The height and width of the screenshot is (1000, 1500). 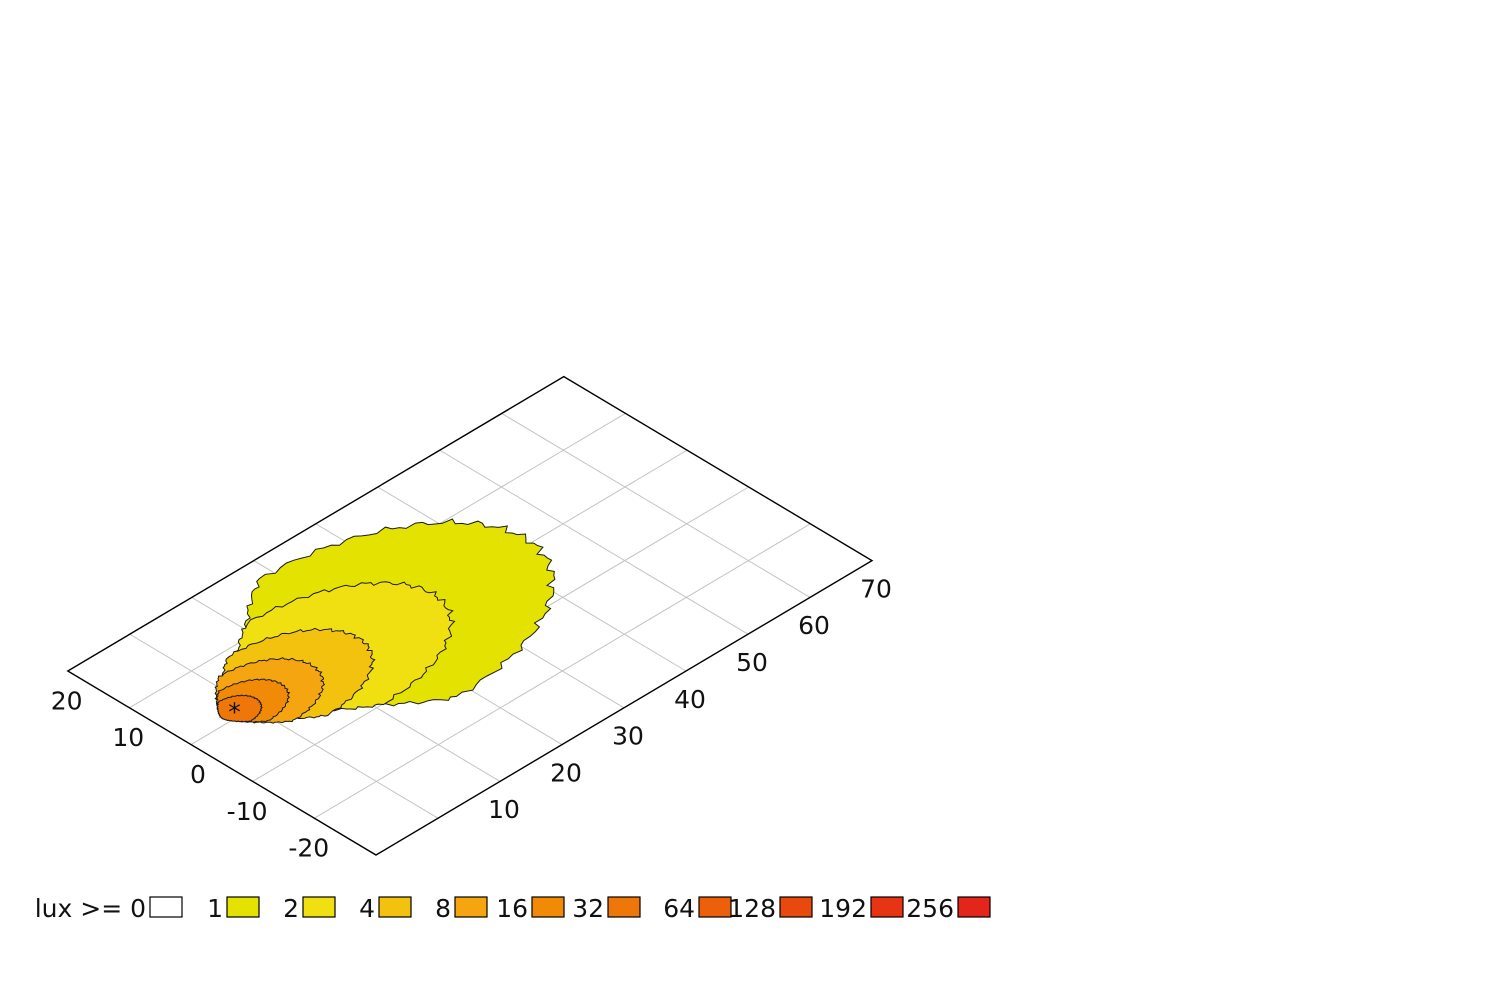 What do you see at coordinates (367, 908) in the screenshot?
I see `legend-label: 4` at bounding box center [367, 908].